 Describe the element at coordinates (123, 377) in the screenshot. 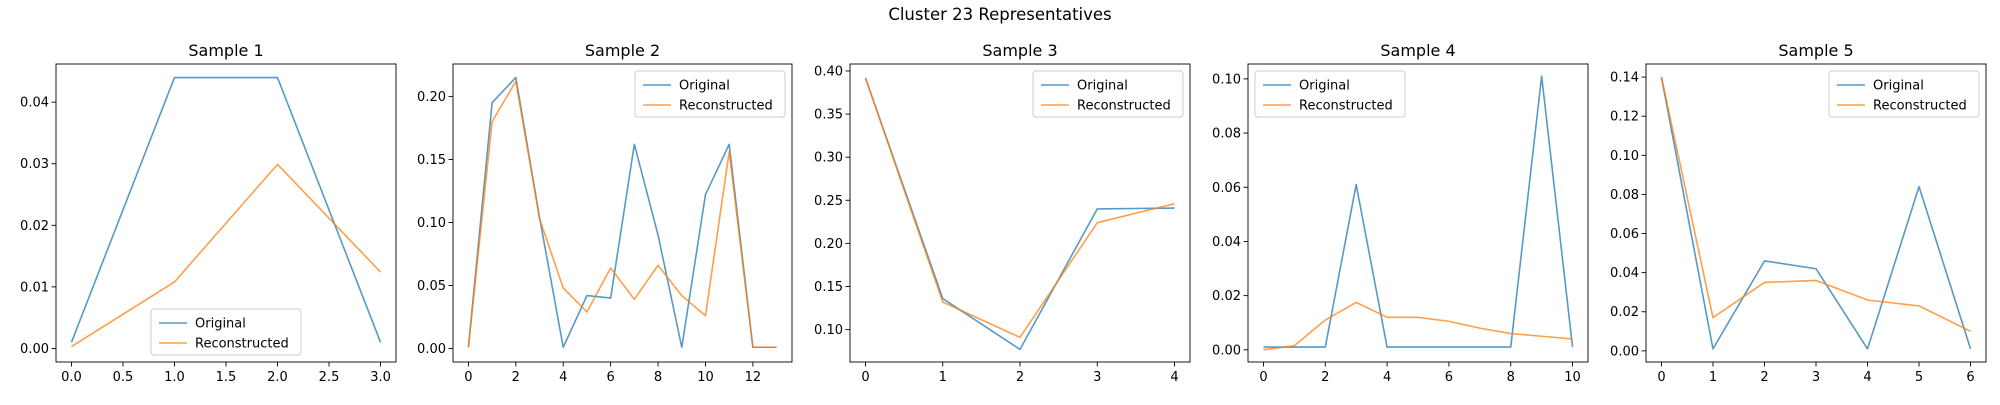

I see `x-tick-label: 0.5` at that location.